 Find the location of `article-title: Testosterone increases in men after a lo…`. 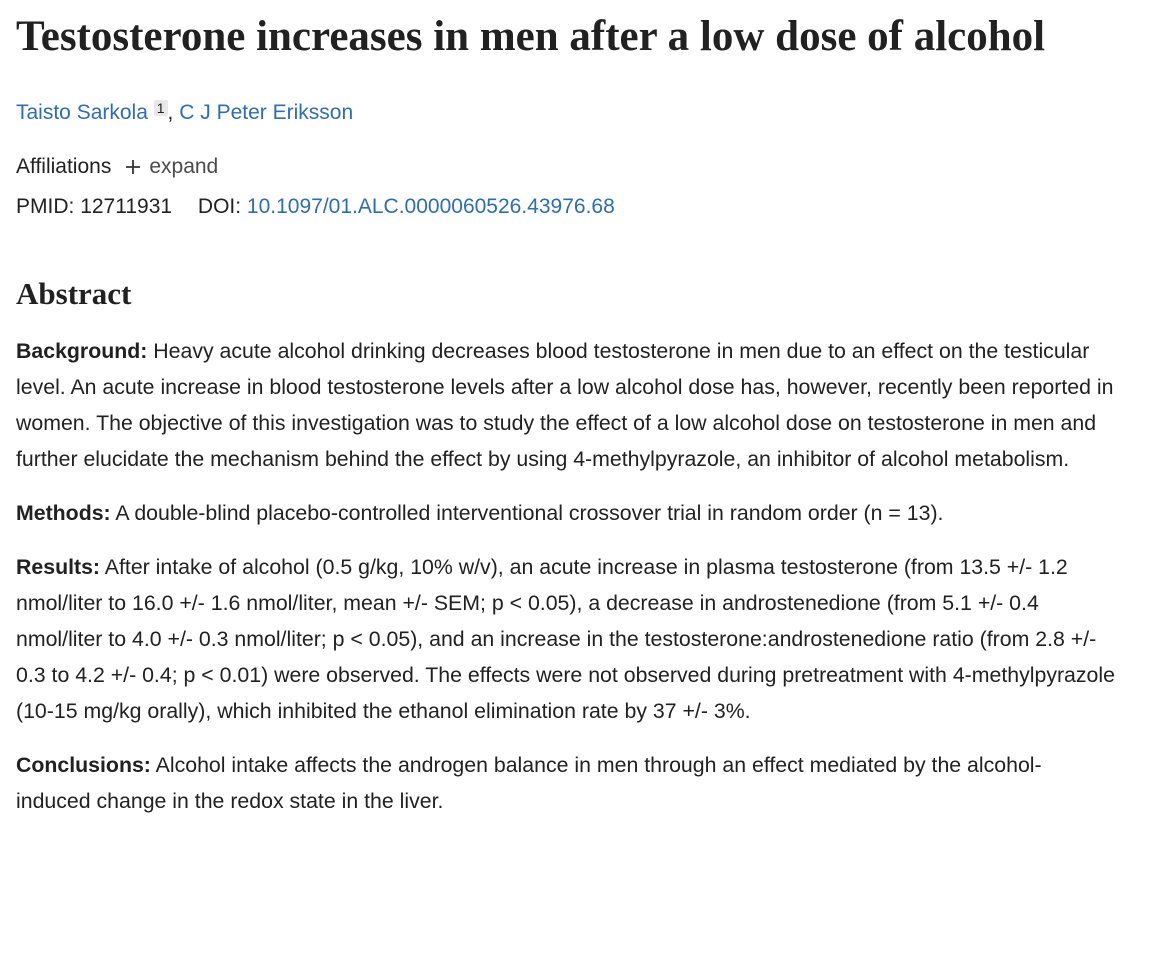

article-title: Testosterone increases in men after a lo… is located at coordinates (531, 36).